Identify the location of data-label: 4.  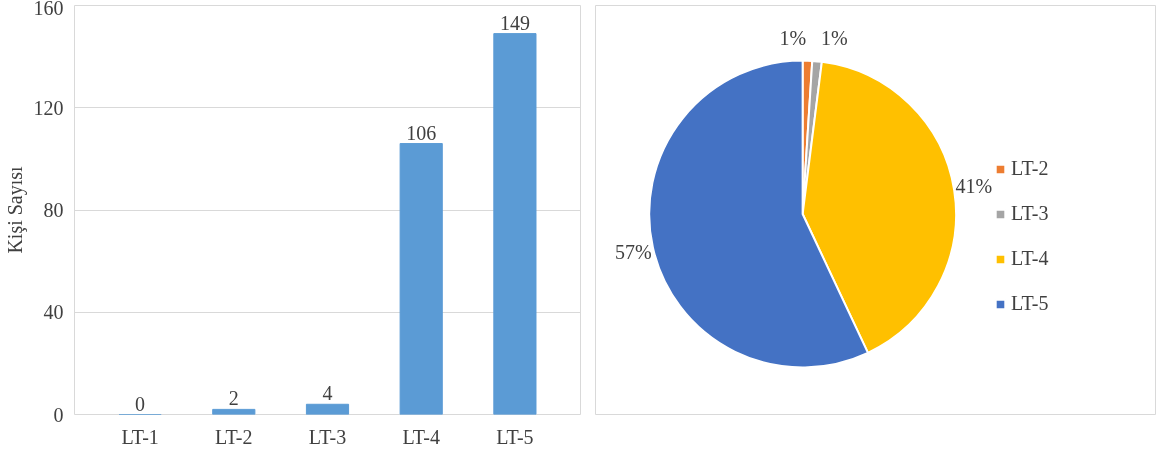
(327, 393).